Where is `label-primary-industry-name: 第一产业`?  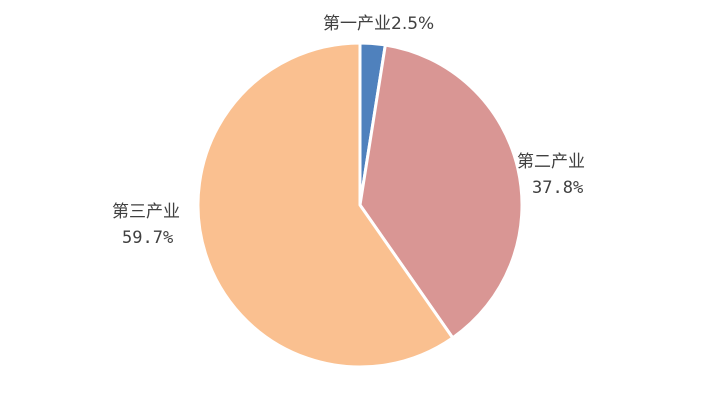
label-primary-industry-name: 第一产业 is located at coordinates (357, 24).